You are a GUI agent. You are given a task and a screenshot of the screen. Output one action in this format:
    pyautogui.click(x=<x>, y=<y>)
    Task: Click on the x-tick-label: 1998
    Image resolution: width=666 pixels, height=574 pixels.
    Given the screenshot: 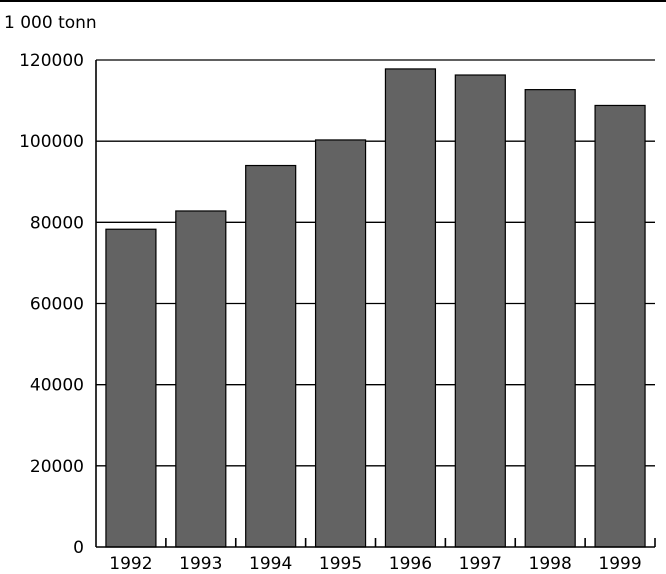 What is the action you would take?
    pyautogui.click(x=550, y=564)
    